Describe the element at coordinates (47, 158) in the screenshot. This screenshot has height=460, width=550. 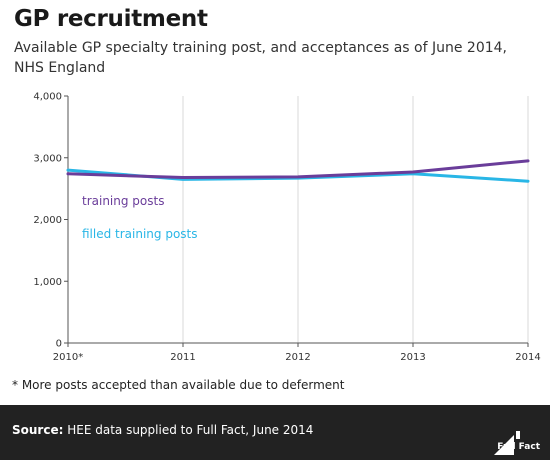
I see `y-tick-label-3: 3,000` at that location.